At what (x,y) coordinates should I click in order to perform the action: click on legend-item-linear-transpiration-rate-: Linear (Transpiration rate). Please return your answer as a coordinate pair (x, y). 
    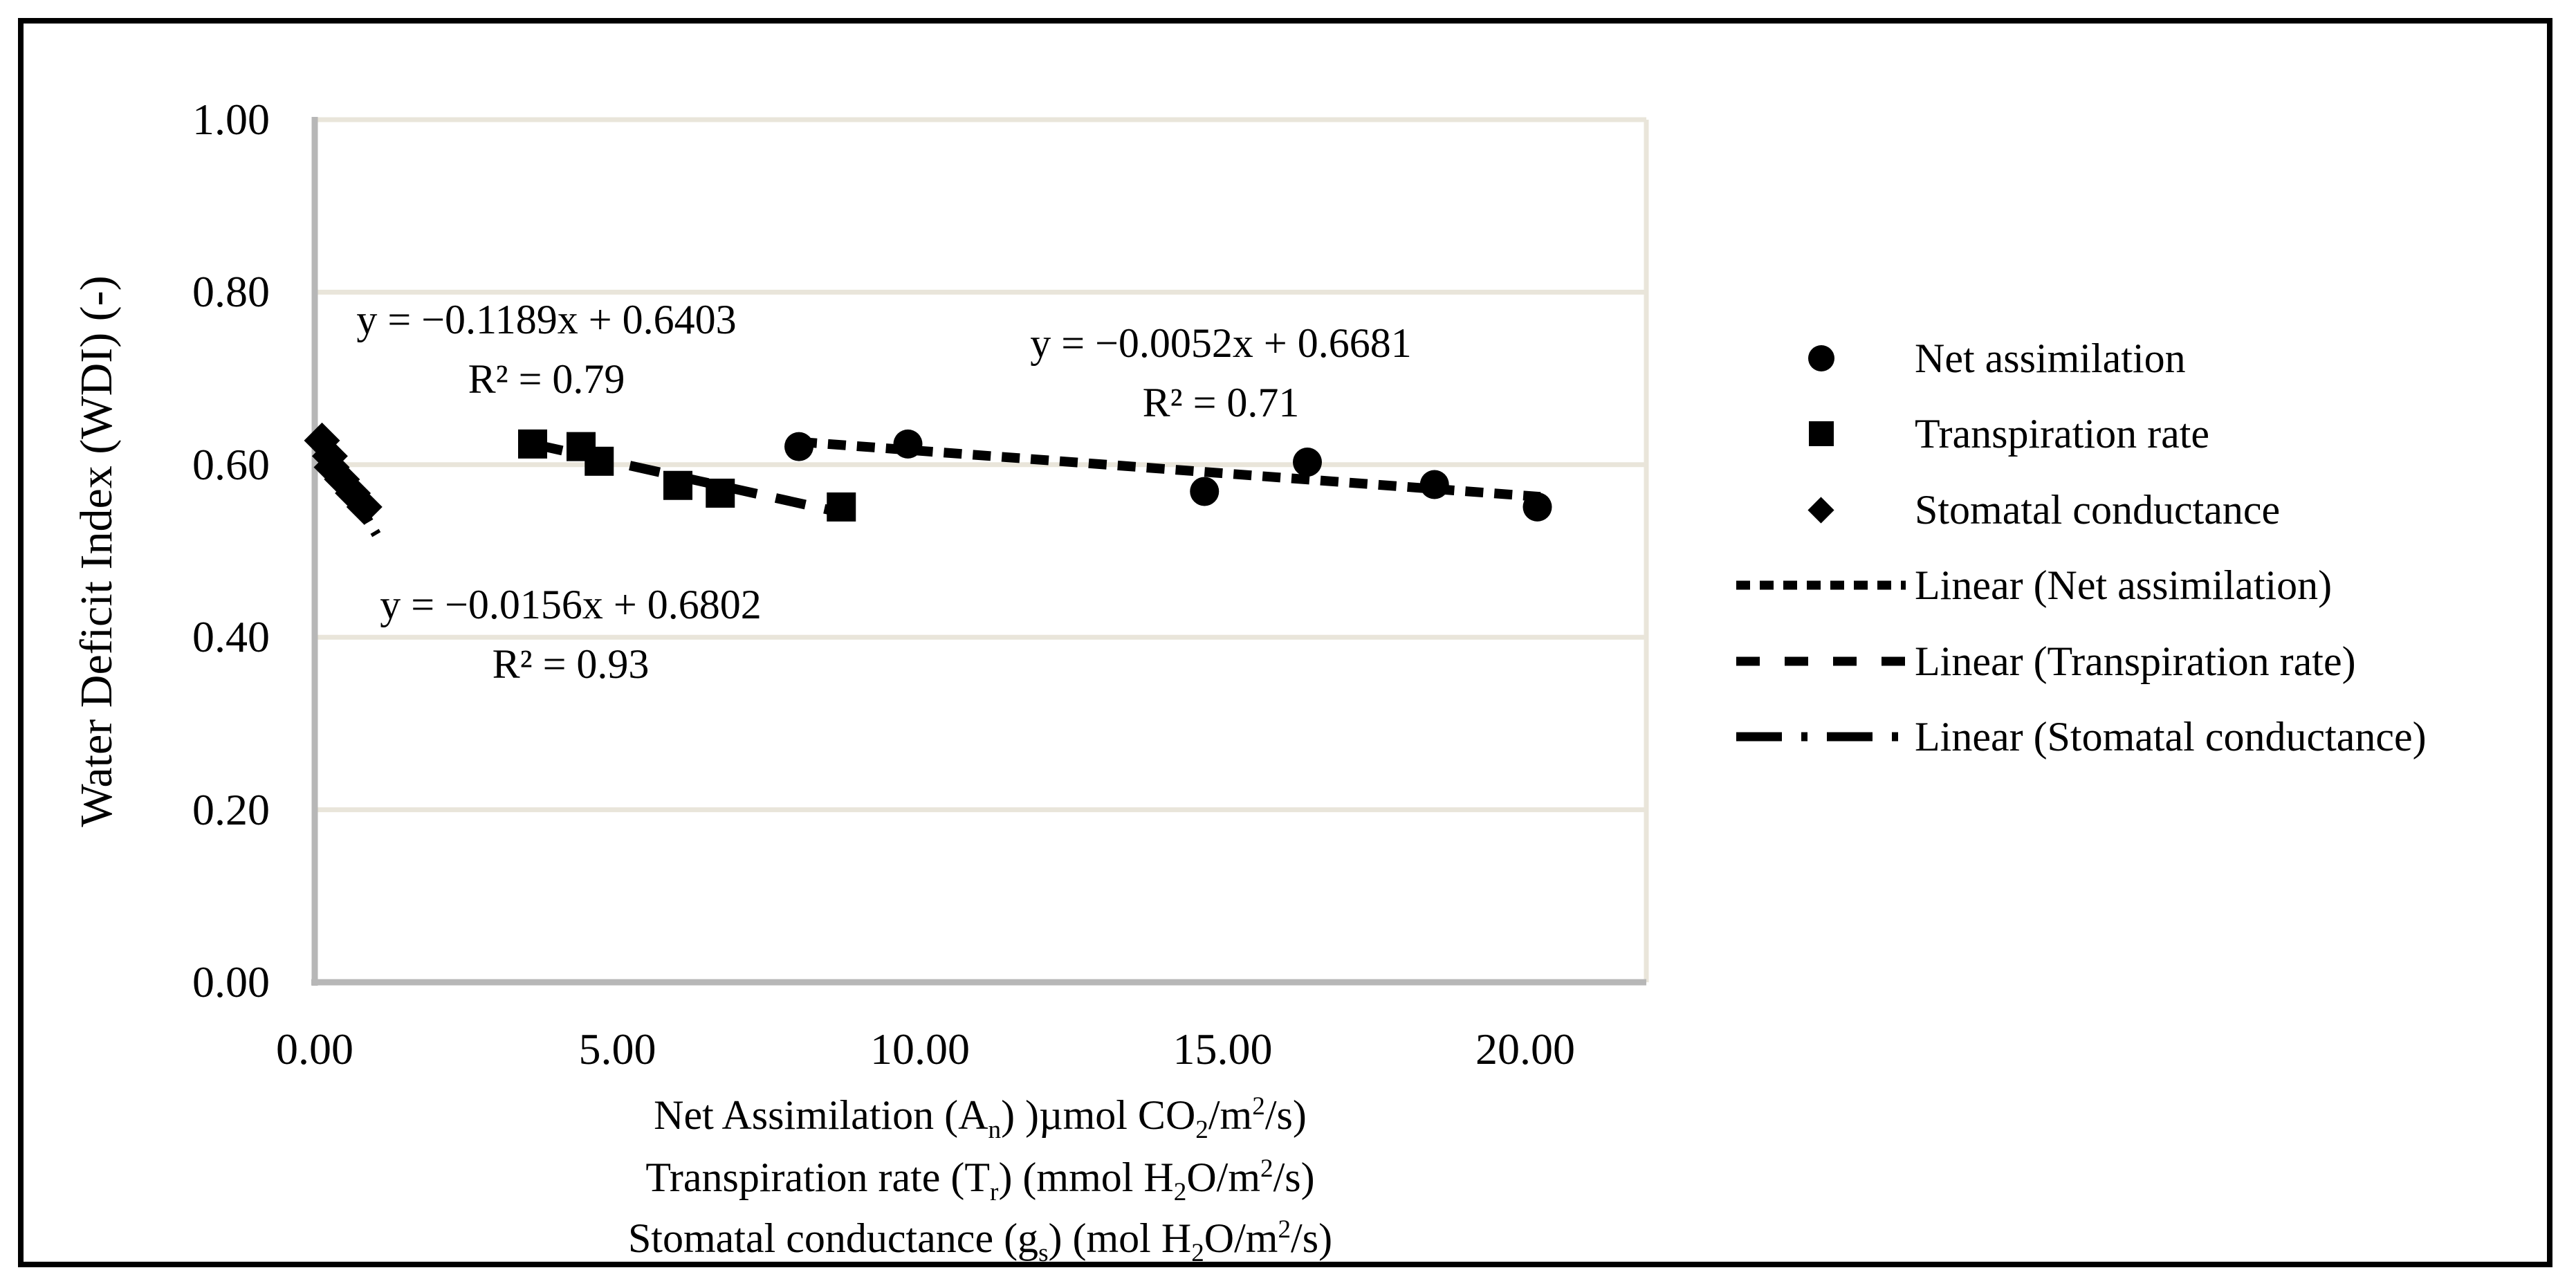
    Looking at the image, I should click on (2044, 661).